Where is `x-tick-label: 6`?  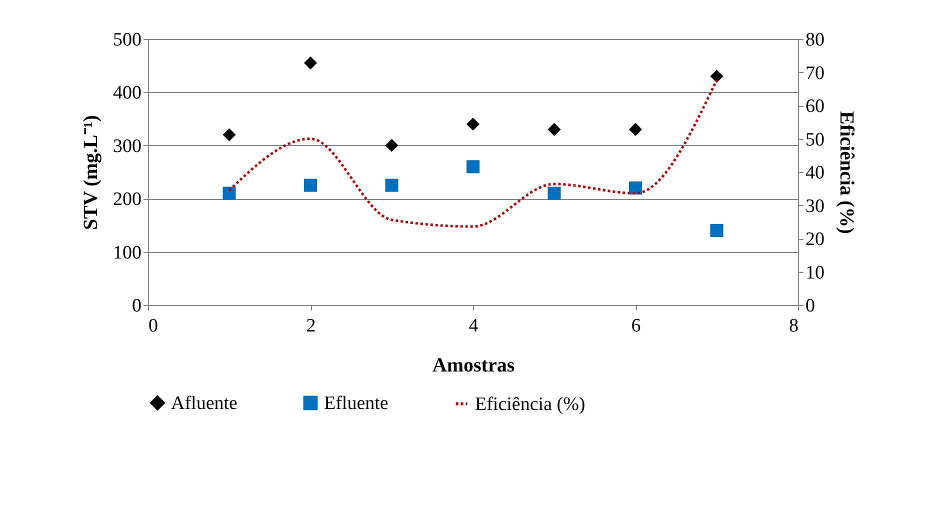
x-tick-label: 6 is located at coordinates (636, 326).